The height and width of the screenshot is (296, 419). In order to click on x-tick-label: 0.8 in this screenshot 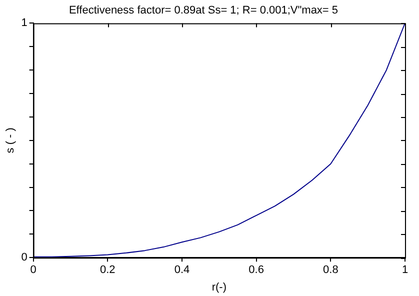, I will do `click(330, 270)`.